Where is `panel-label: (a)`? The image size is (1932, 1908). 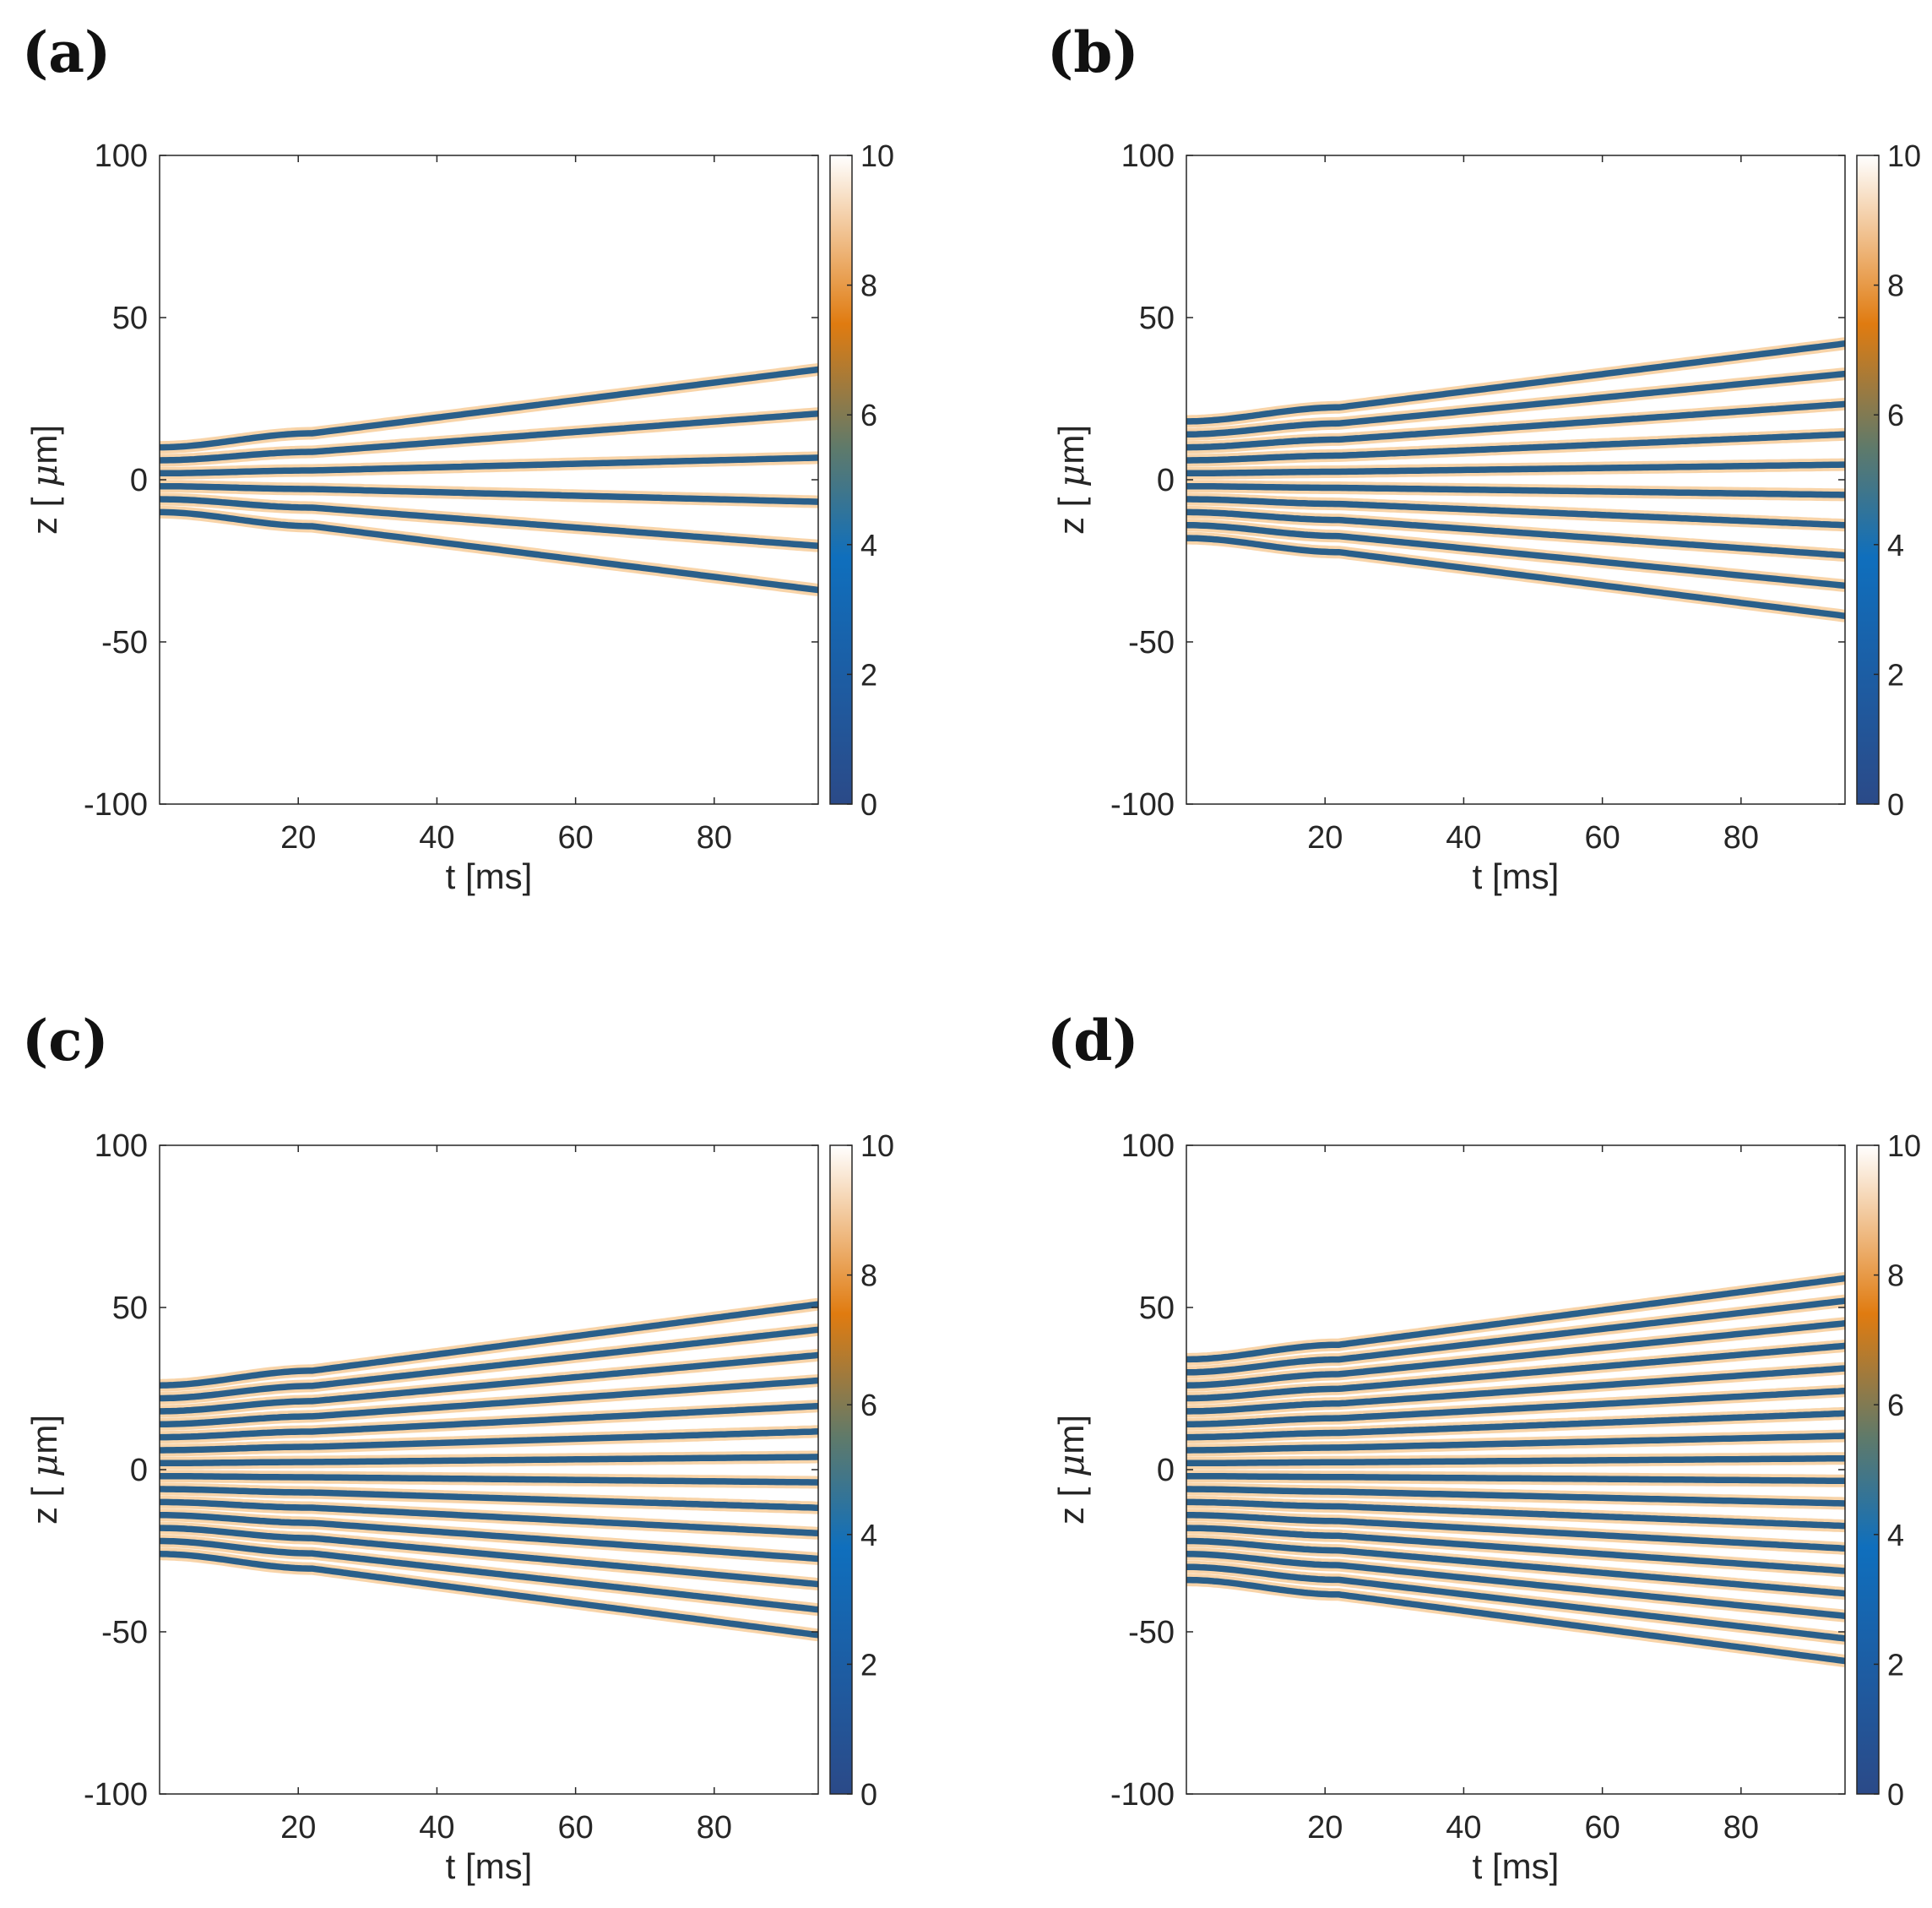 panel-label: (a) is located at coordinates (66, 52).